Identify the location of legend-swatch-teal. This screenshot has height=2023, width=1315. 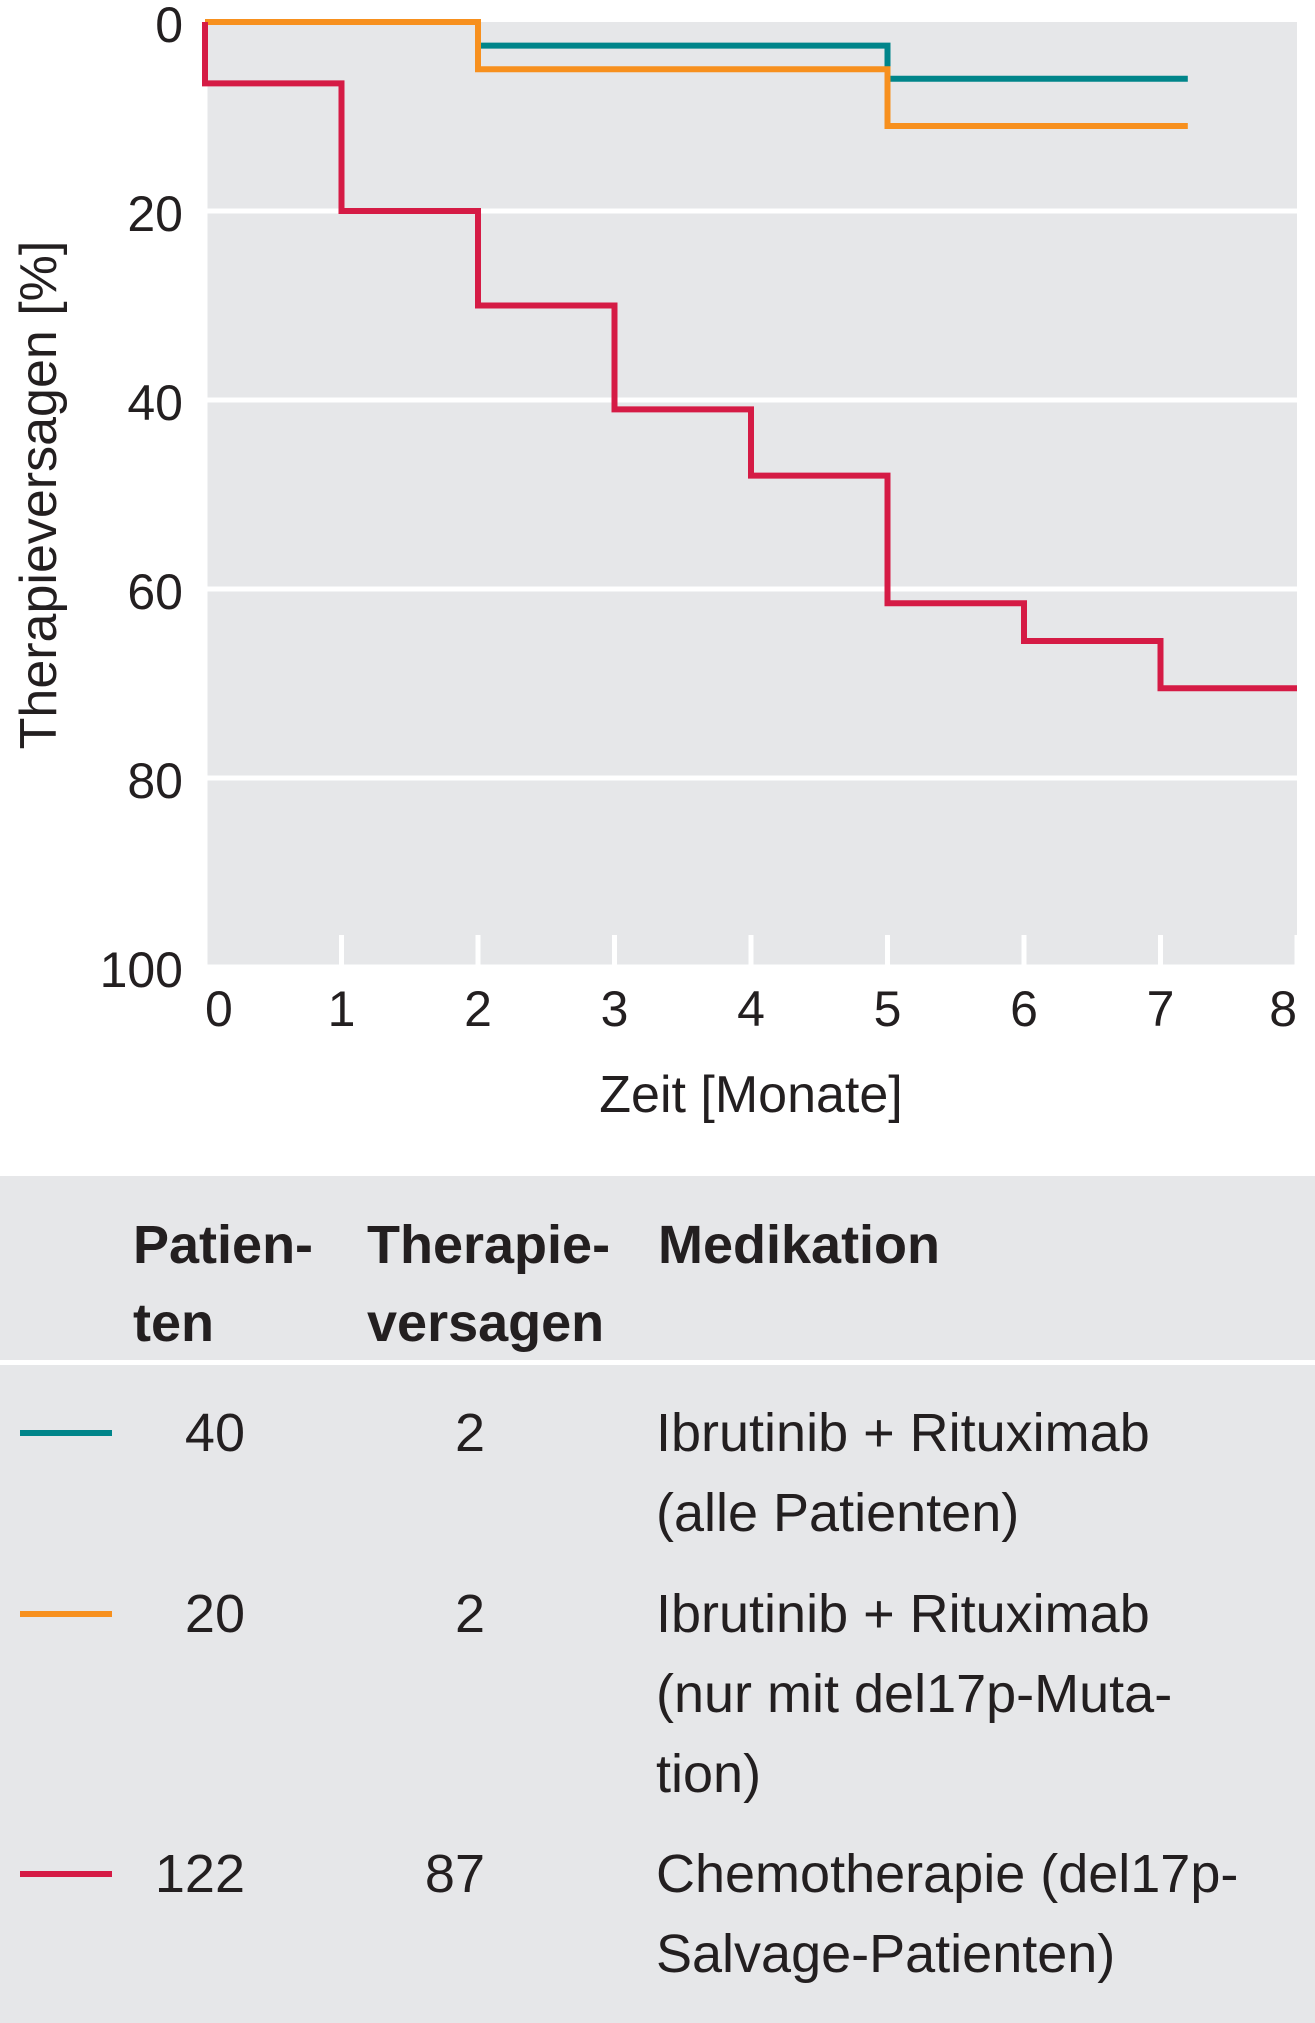
(66, 1433).